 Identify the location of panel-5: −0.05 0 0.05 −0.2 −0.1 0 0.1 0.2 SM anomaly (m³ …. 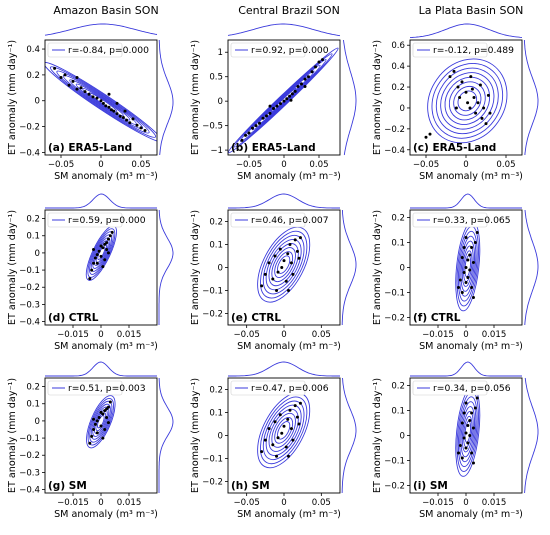
(273, 272).